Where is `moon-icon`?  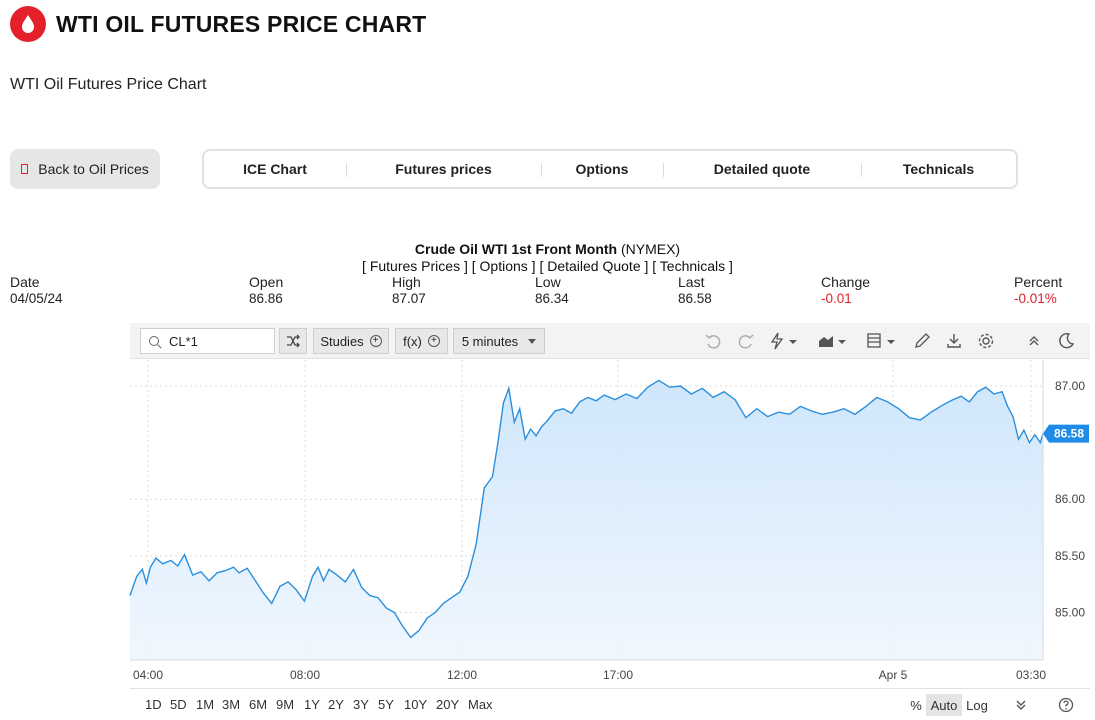 moon-icon is located at coordinates (1066, 341).